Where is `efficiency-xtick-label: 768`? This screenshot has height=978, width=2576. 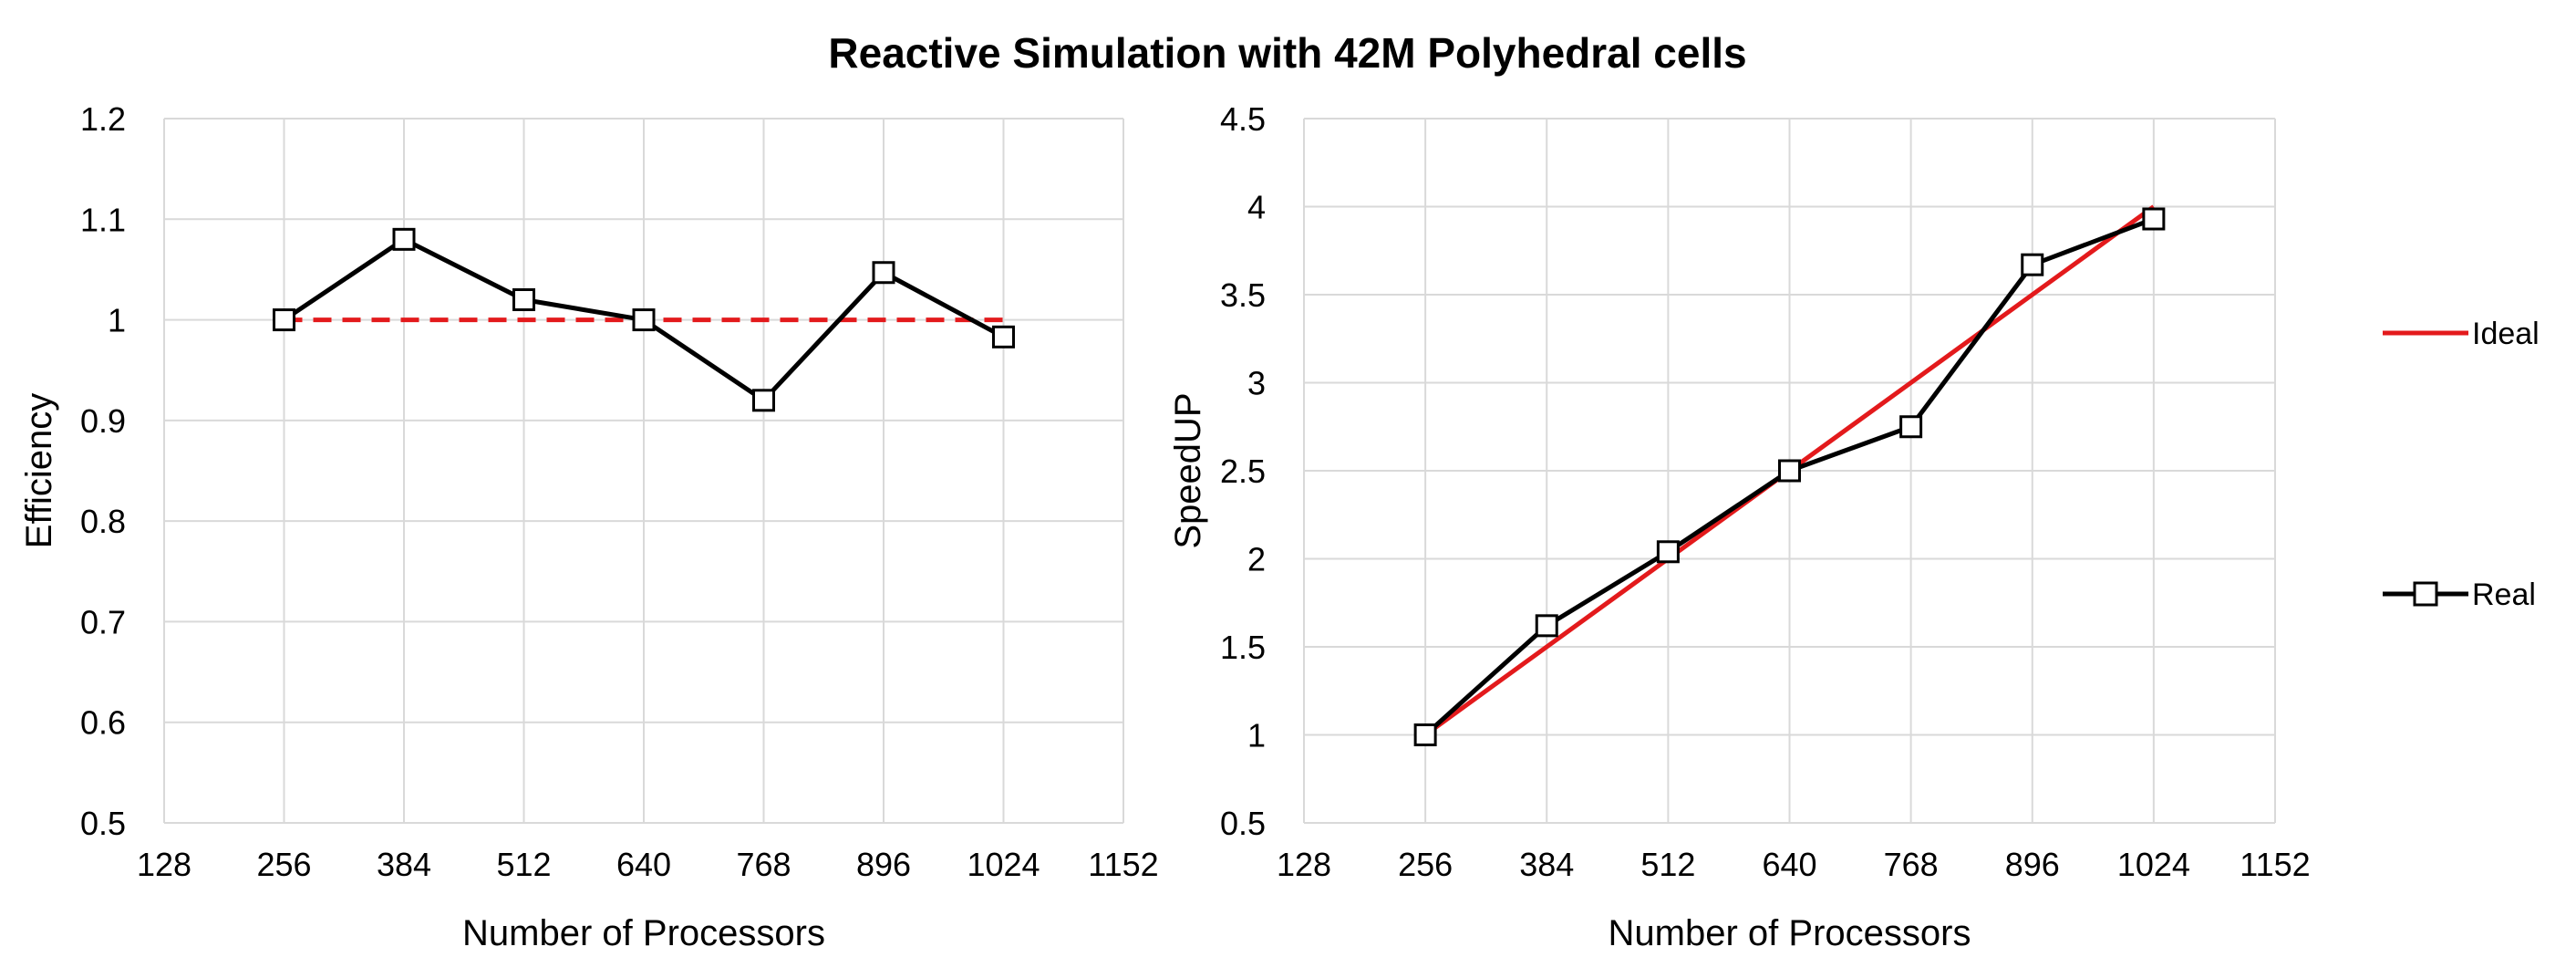 efficiency-xtick-label: 768 is located at coordinates (763, 865).